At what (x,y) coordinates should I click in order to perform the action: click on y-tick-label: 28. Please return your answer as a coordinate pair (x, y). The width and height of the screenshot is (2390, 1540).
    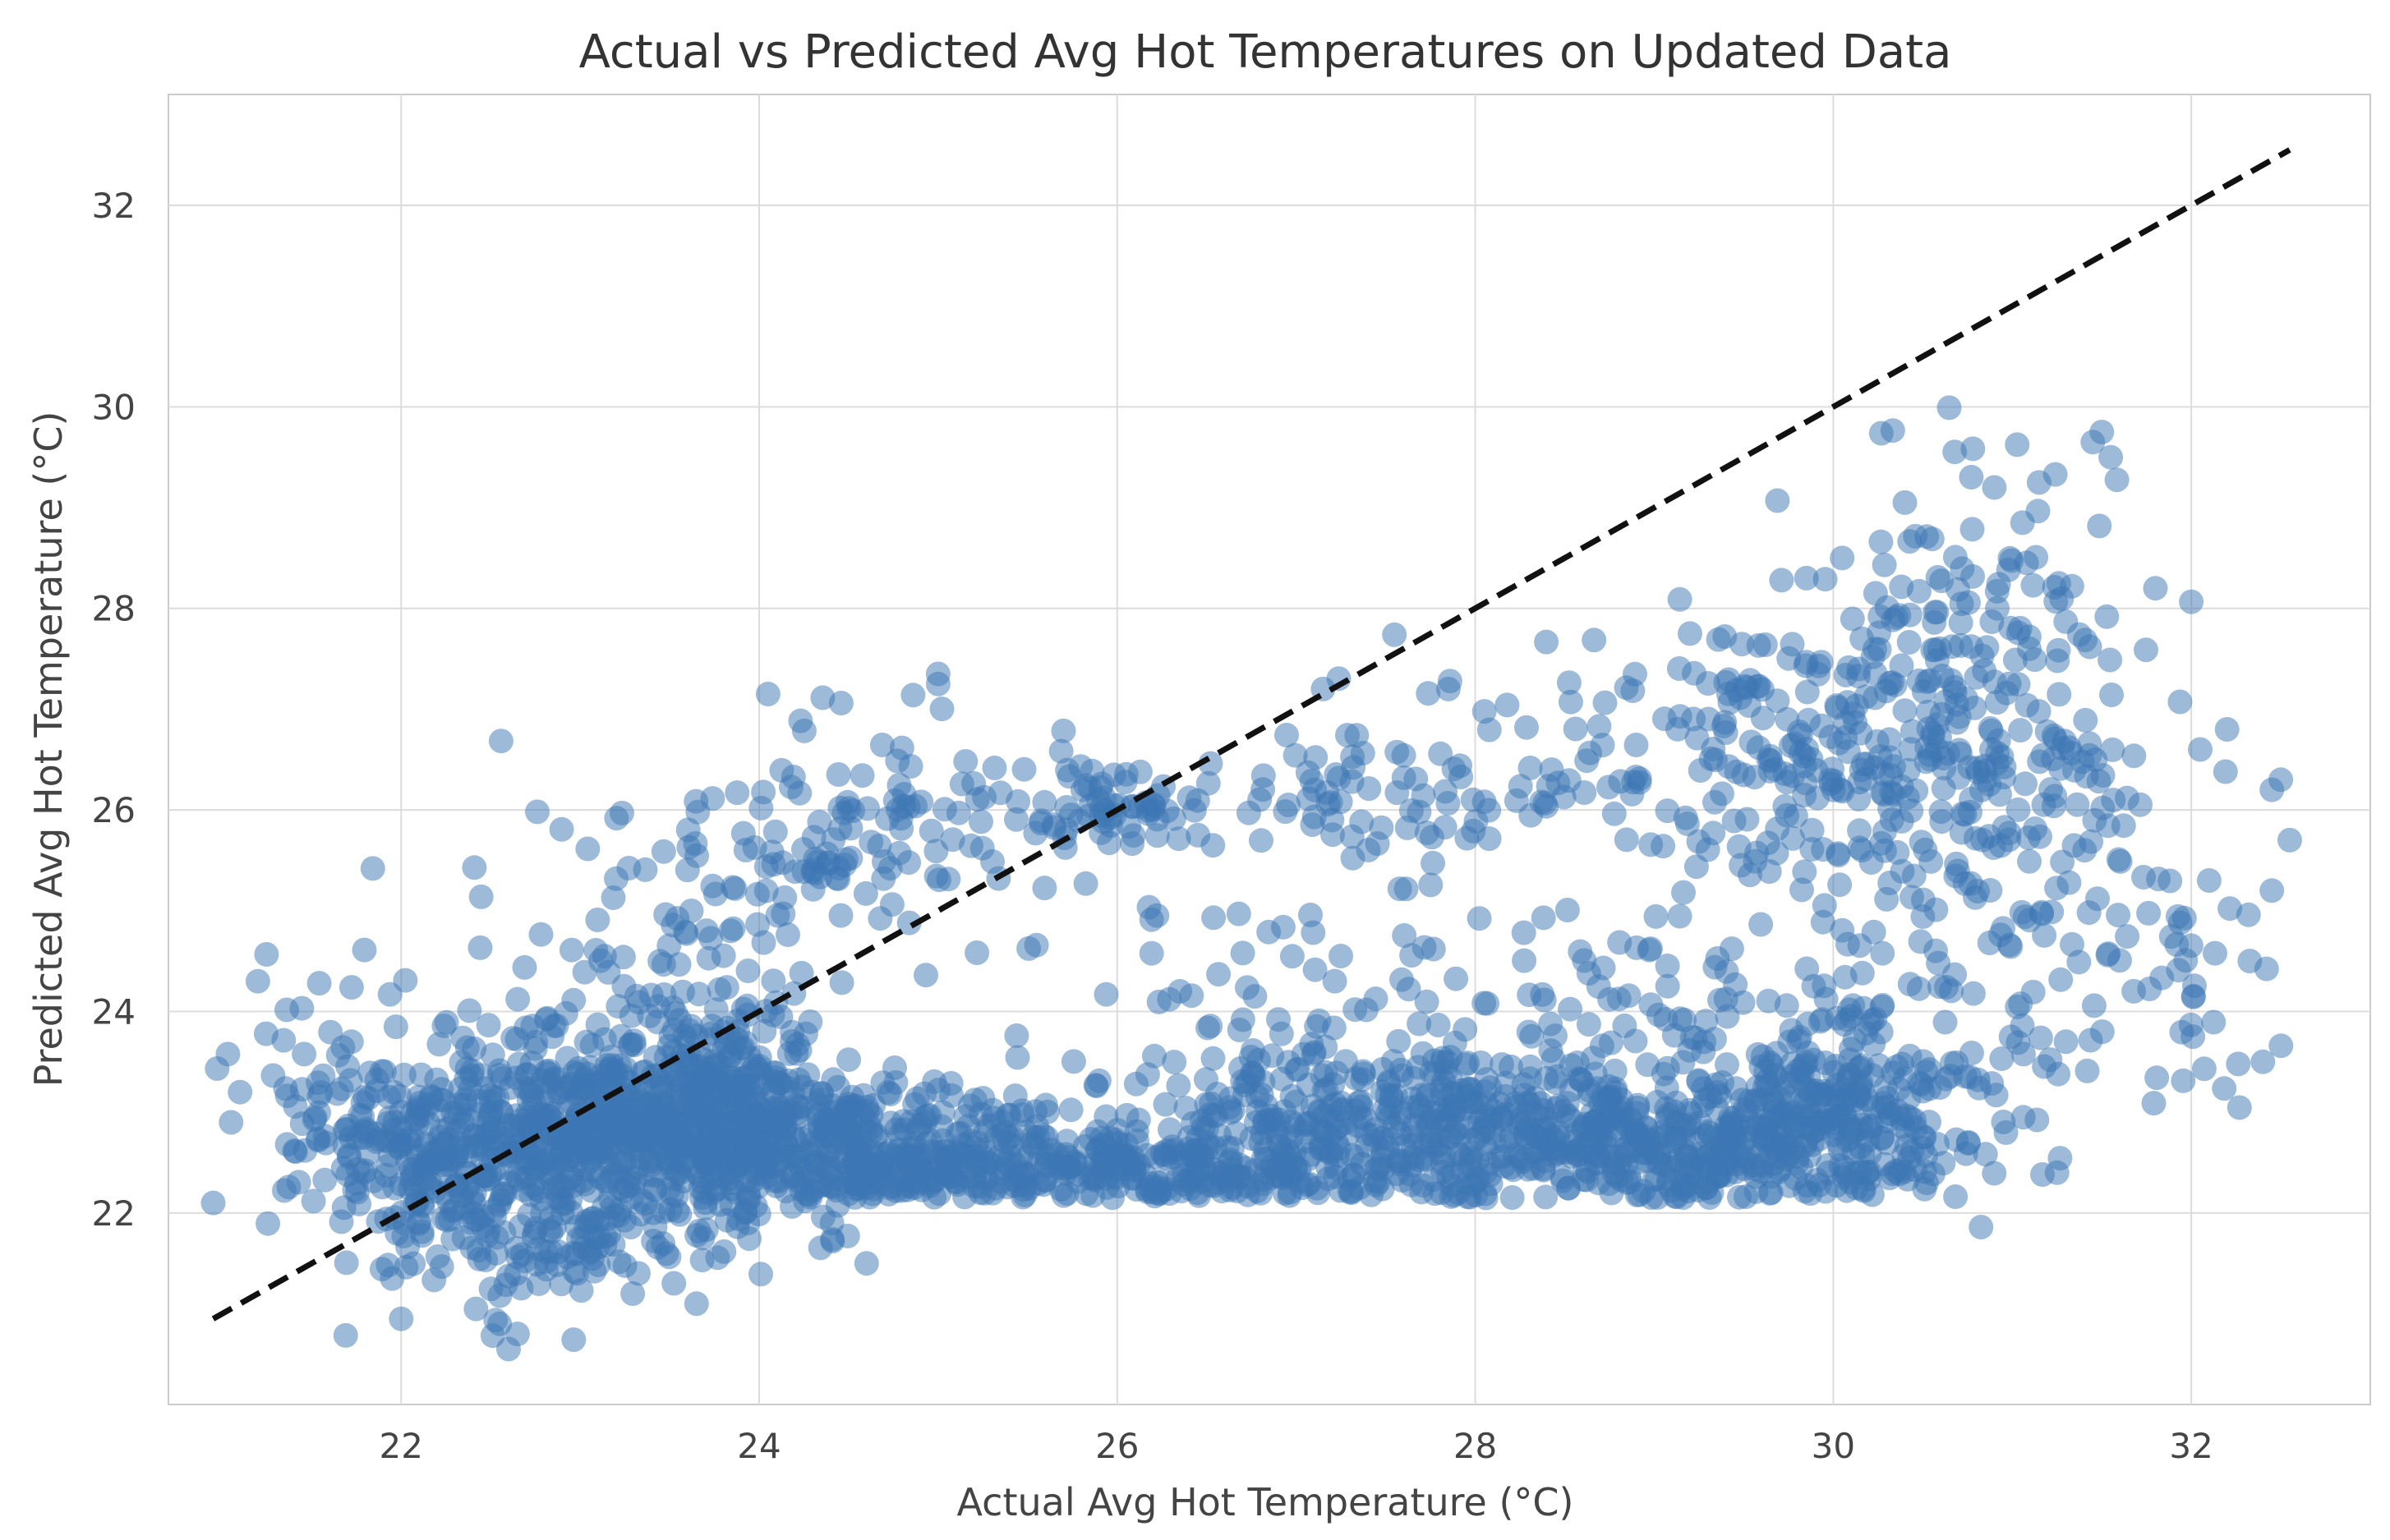
    Looking at the image, I should click on (114, 609).